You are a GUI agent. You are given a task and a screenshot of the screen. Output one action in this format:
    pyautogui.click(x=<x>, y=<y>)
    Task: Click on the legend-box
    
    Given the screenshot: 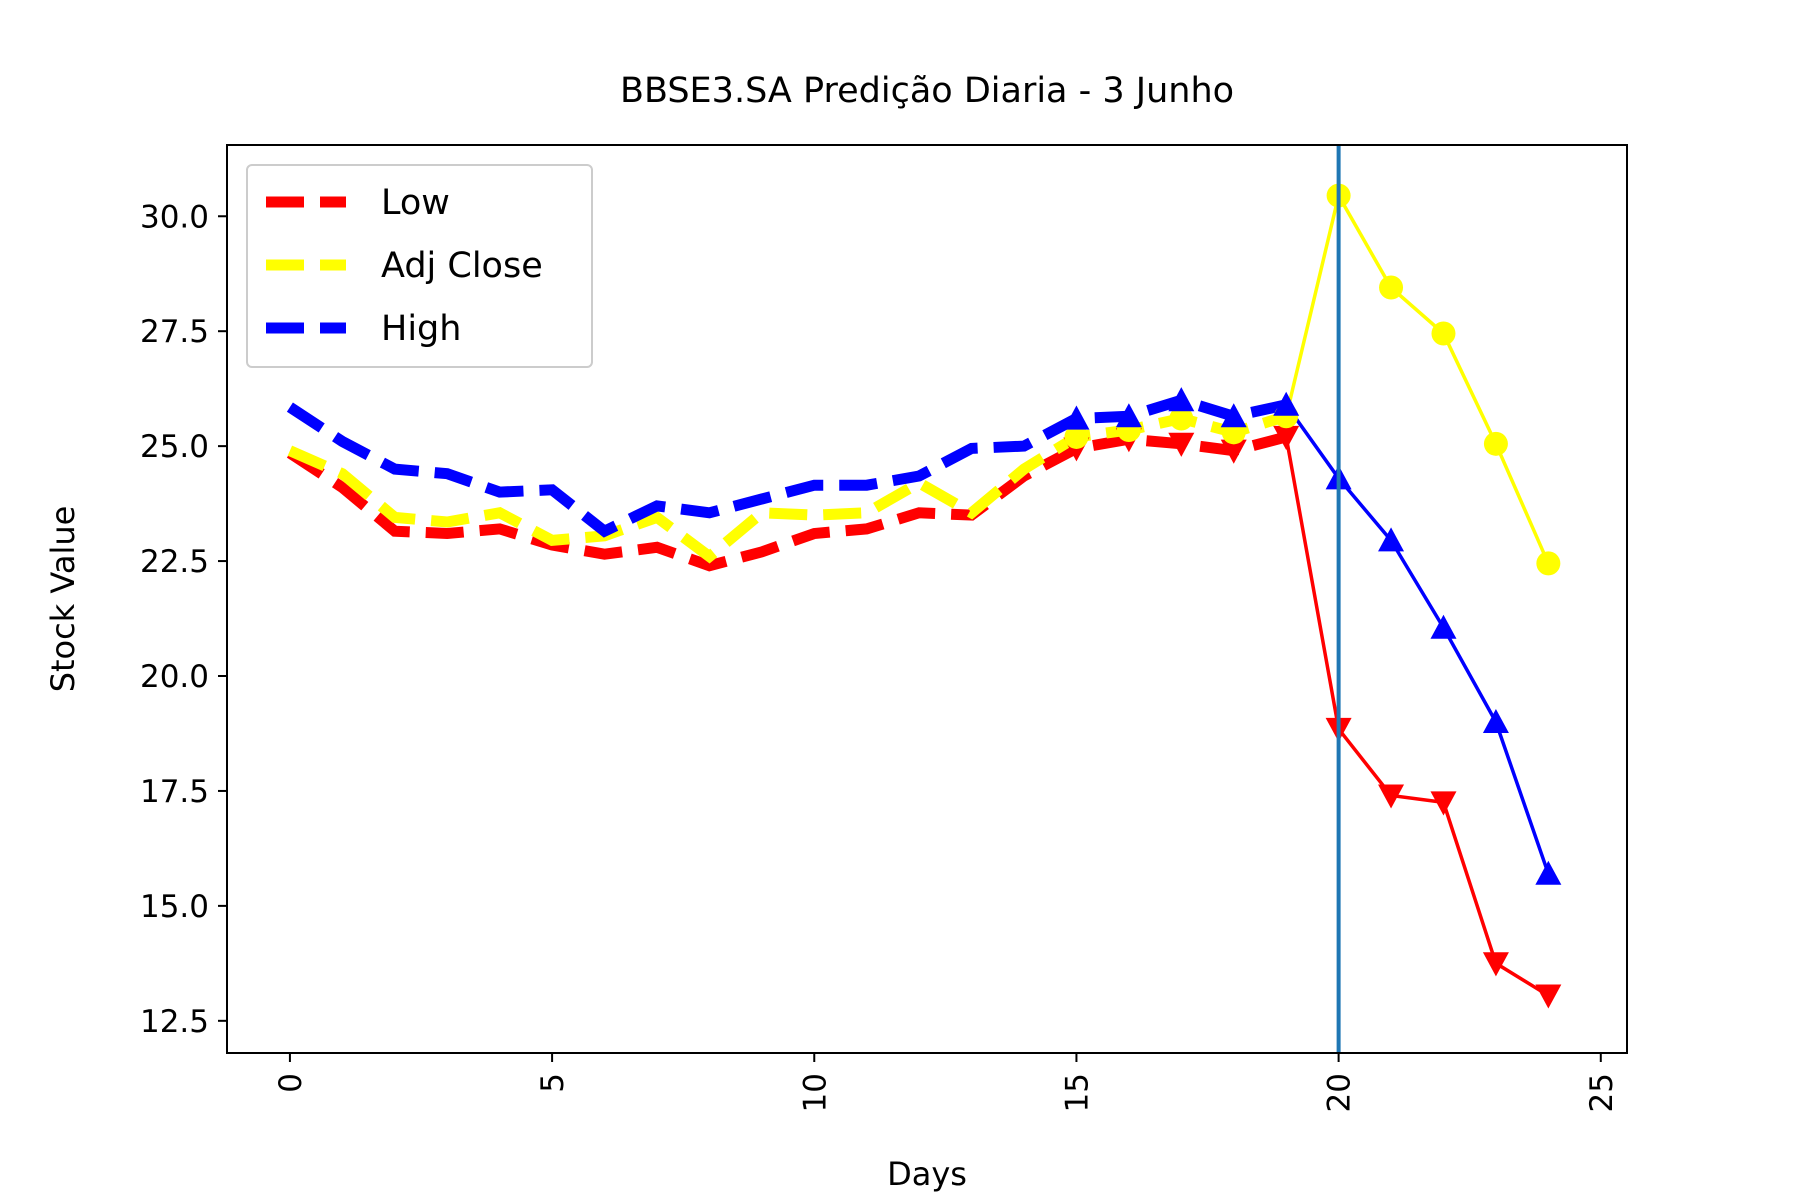 What is the action you would take?
    pyautogui.click(x=419, y=266)
    